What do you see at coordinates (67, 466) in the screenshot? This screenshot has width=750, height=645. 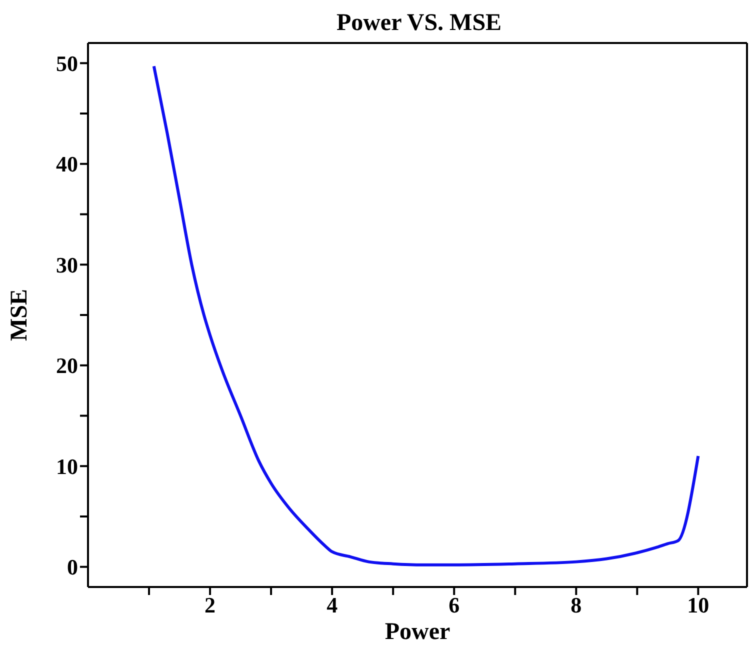 I see `y-tick-label: 10` at bounding box center [67, 466].